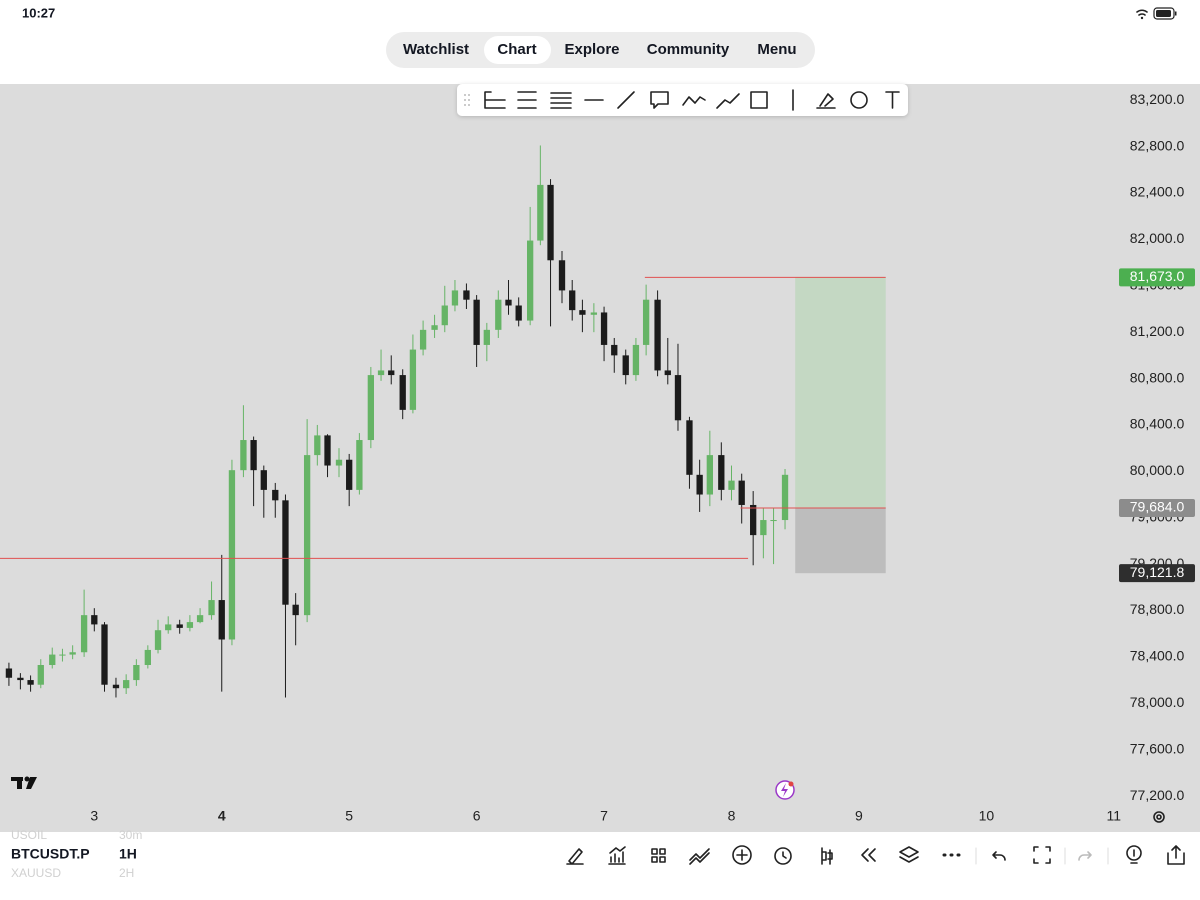 This screenshot has height=900, width=1200. I want to click on x-tick-label: 6, so click(477, 816).